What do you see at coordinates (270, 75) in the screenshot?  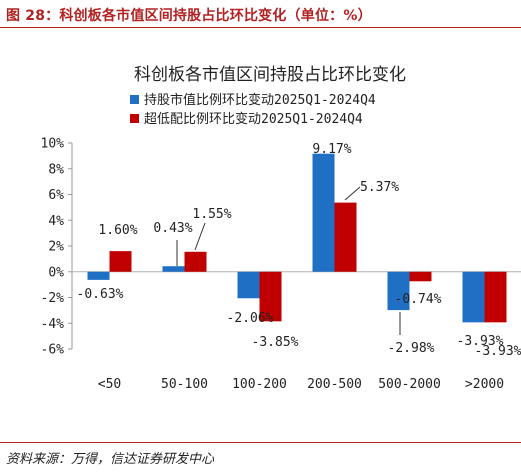 I see `chart-title: 科创板各市值区间持股占比环比变化` at bounding box center [270, 75].